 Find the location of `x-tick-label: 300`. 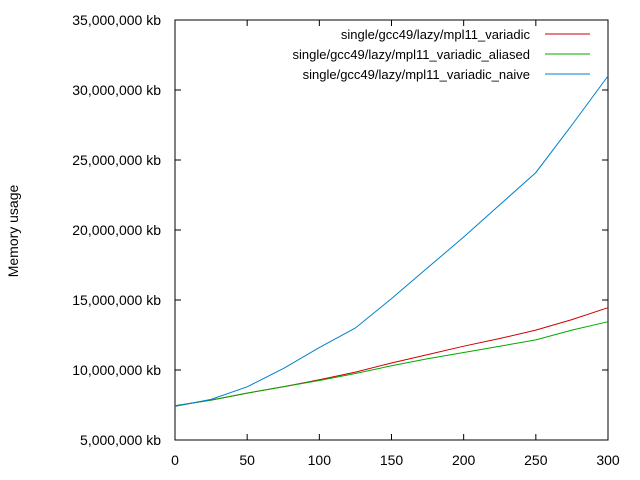

x-tick-label: 300 is located at coordinates (608, 460).